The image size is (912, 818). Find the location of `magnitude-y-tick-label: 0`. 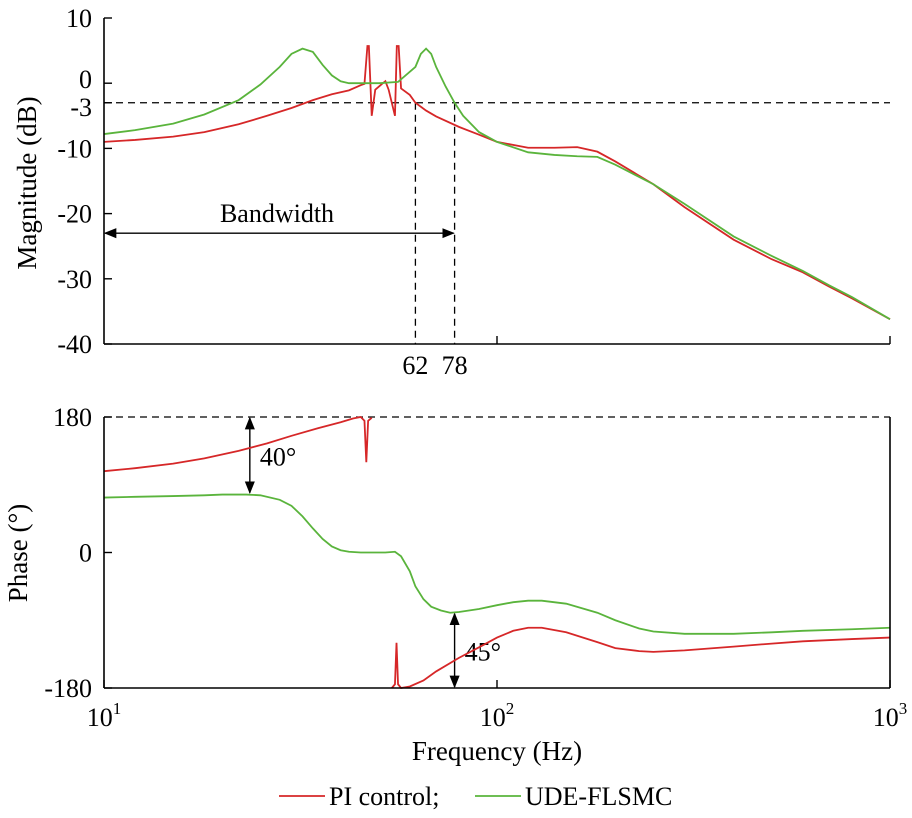

magnitude-y-tick-label: 0 is located at coordinates (85, 79).